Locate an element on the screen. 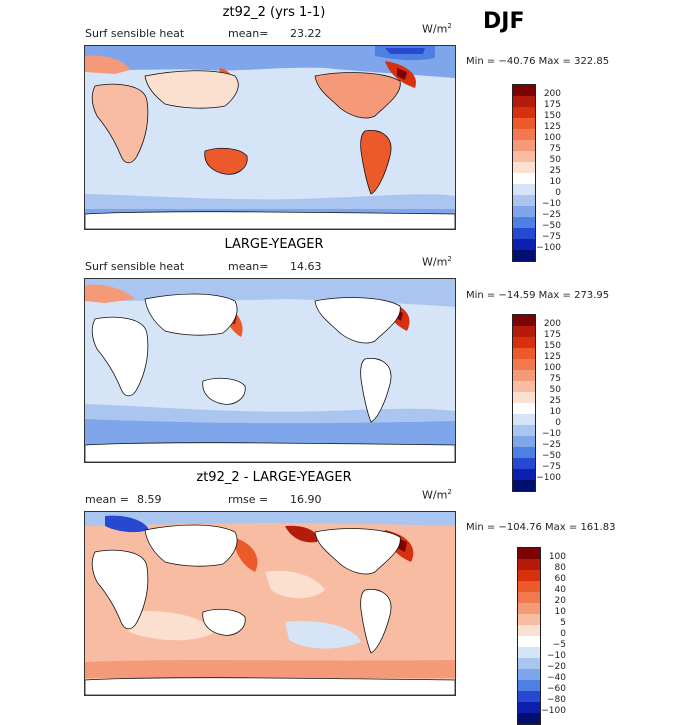 Image resolution: width=700 pixels, height=725 pixels. panel-1-title: zt92_2 (yrs 1-1) is located at coordinates (274, 12).